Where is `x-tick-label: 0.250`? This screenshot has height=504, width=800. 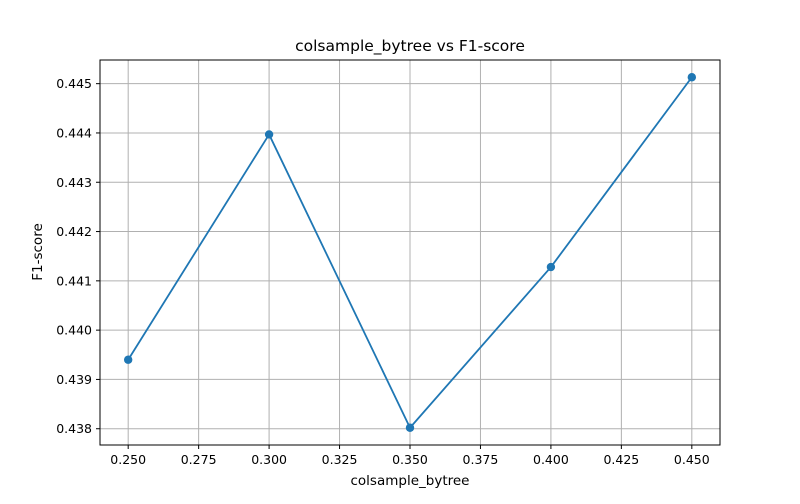
x-tick-label: 0.250 is located at coordinates (128, 459).